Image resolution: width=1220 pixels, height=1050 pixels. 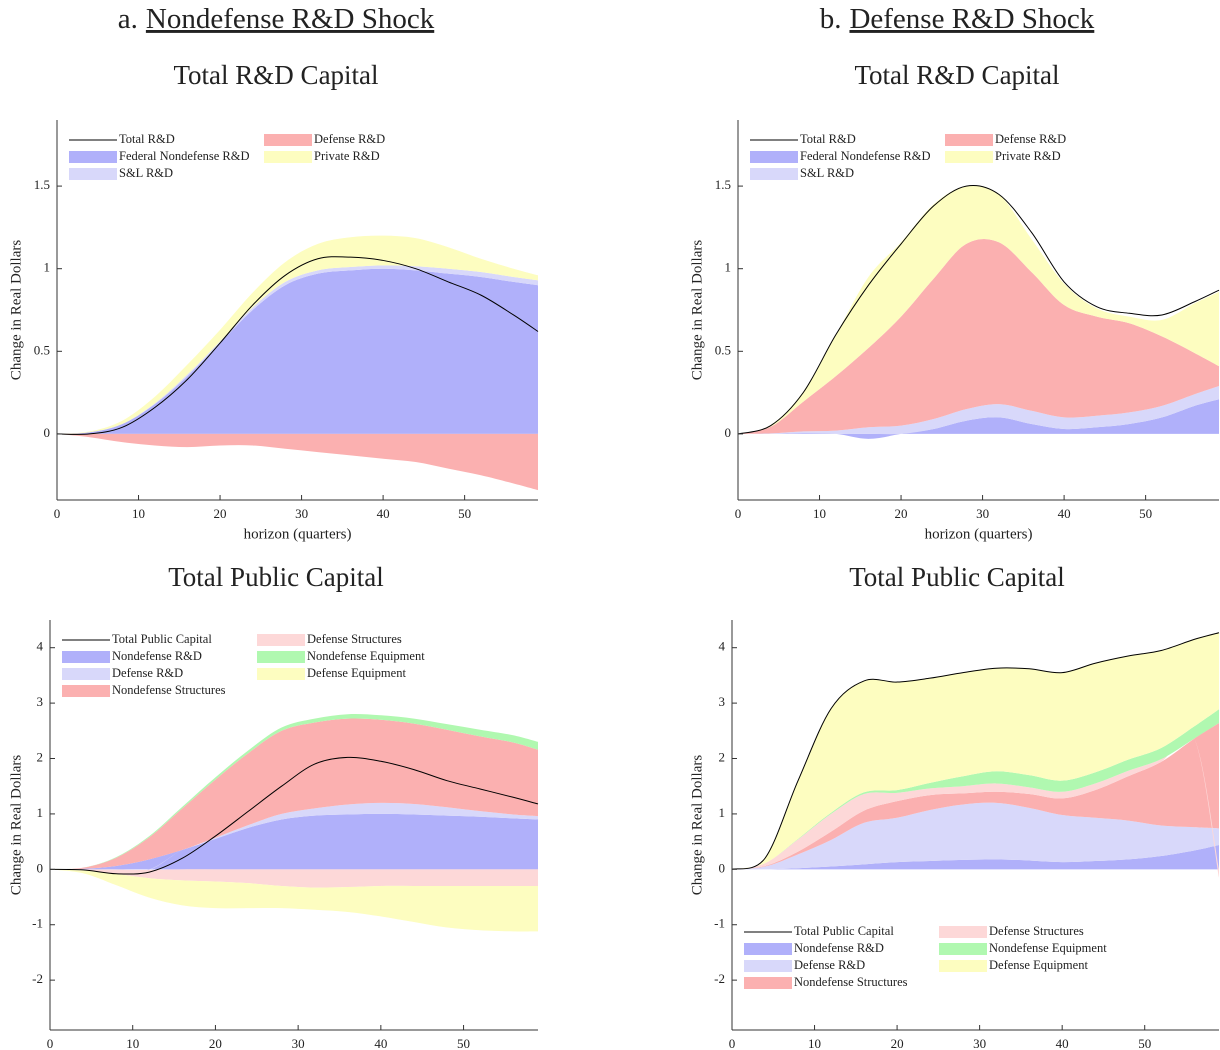 What do you see at coordinates (298, 534) in the screenshot?
I see `x-axis-label: horizon (quarters)` at bounding box center [298, 534].